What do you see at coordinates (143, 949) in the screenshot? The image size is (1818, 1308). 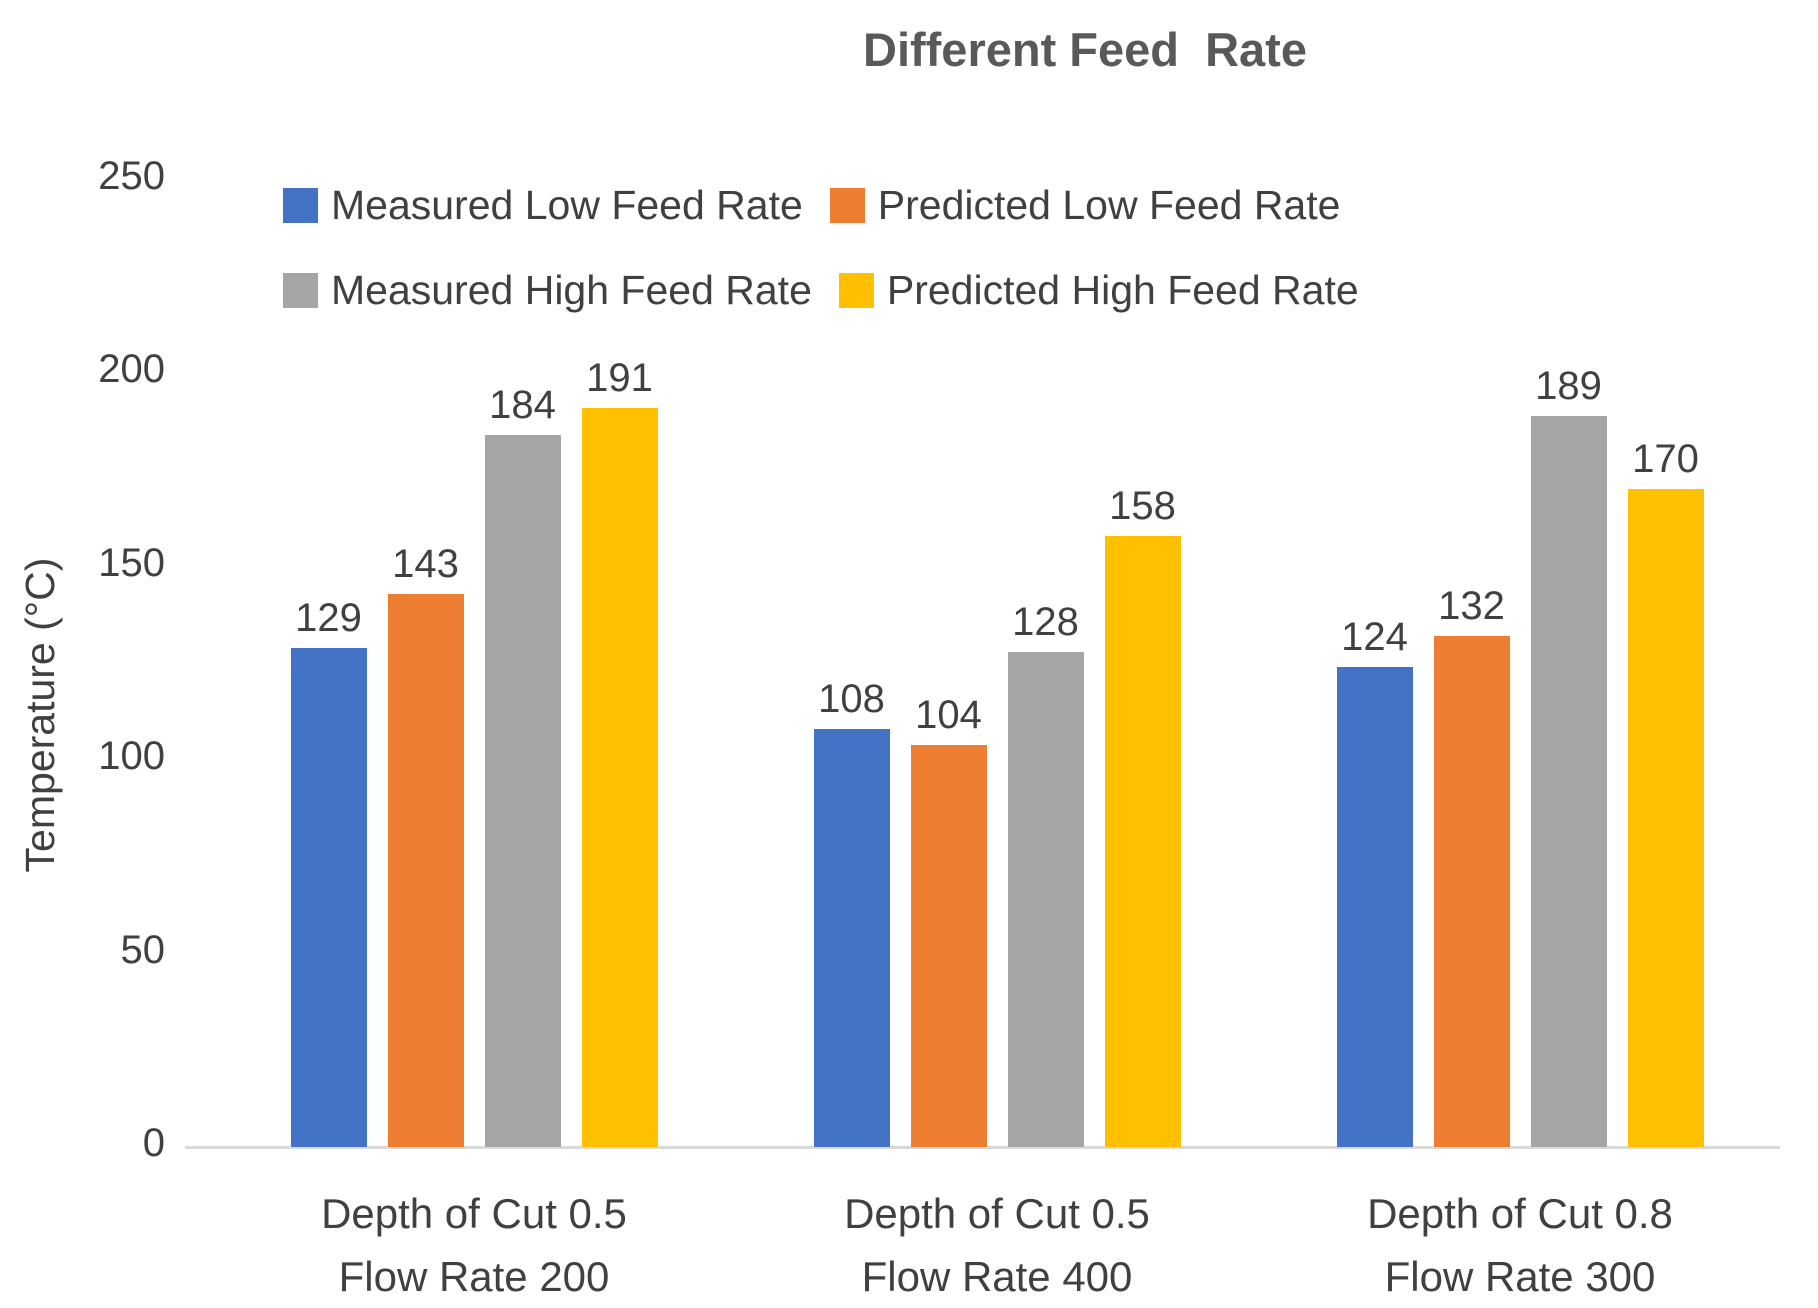 I see `y-tick-label: 50` at bounding box center [143, 949].